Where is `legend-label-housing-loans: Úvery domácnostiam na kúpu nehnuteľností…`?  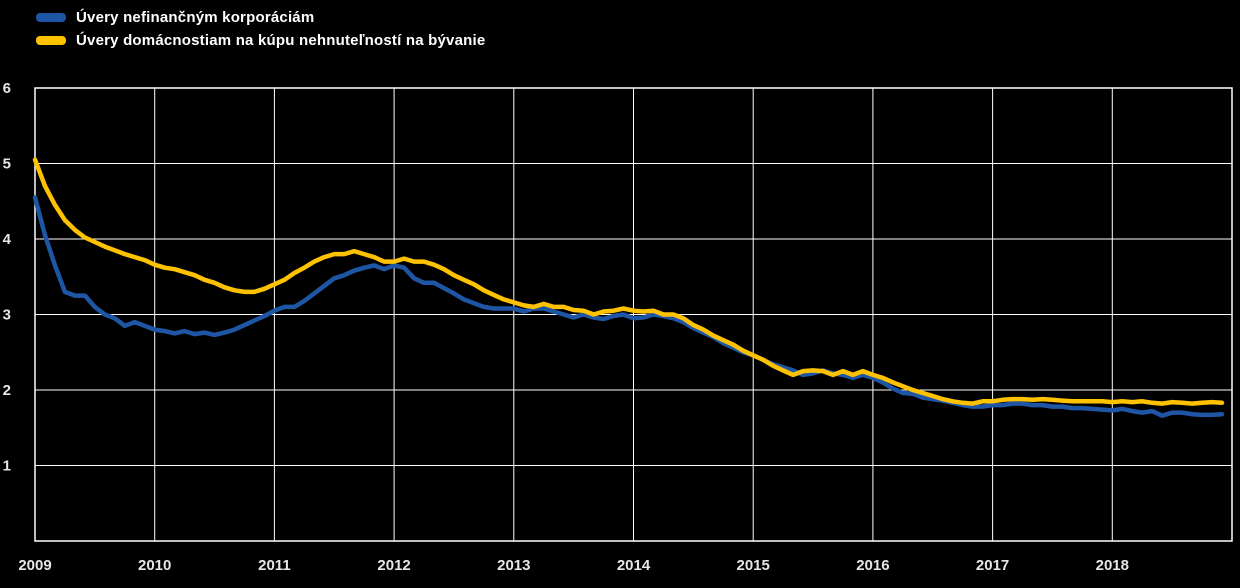 legend-label-housing-loans: Úvery domácnostiam na kúpu nehnuteľností… is located at coordinates (281, 40).